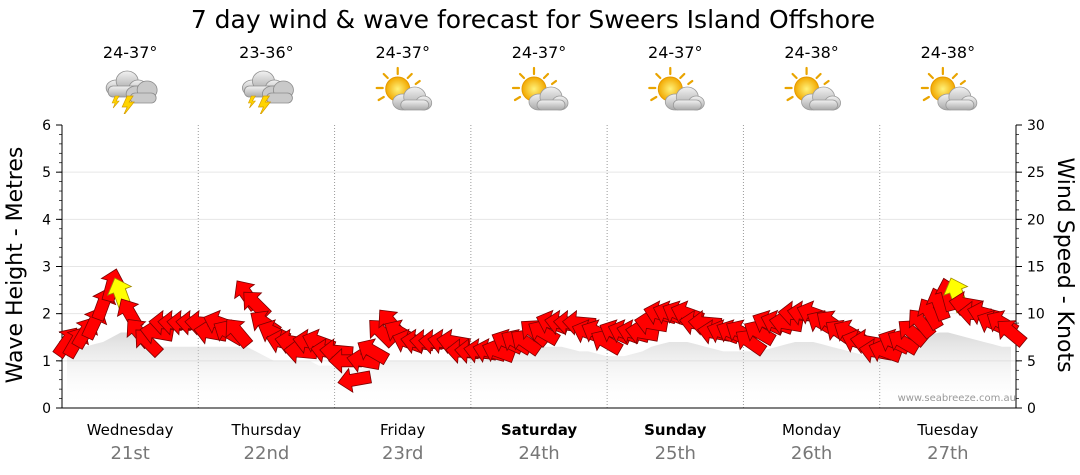 The image size is (1080, 475). I want to click on x-day-label: Monday, so click(811, 430).